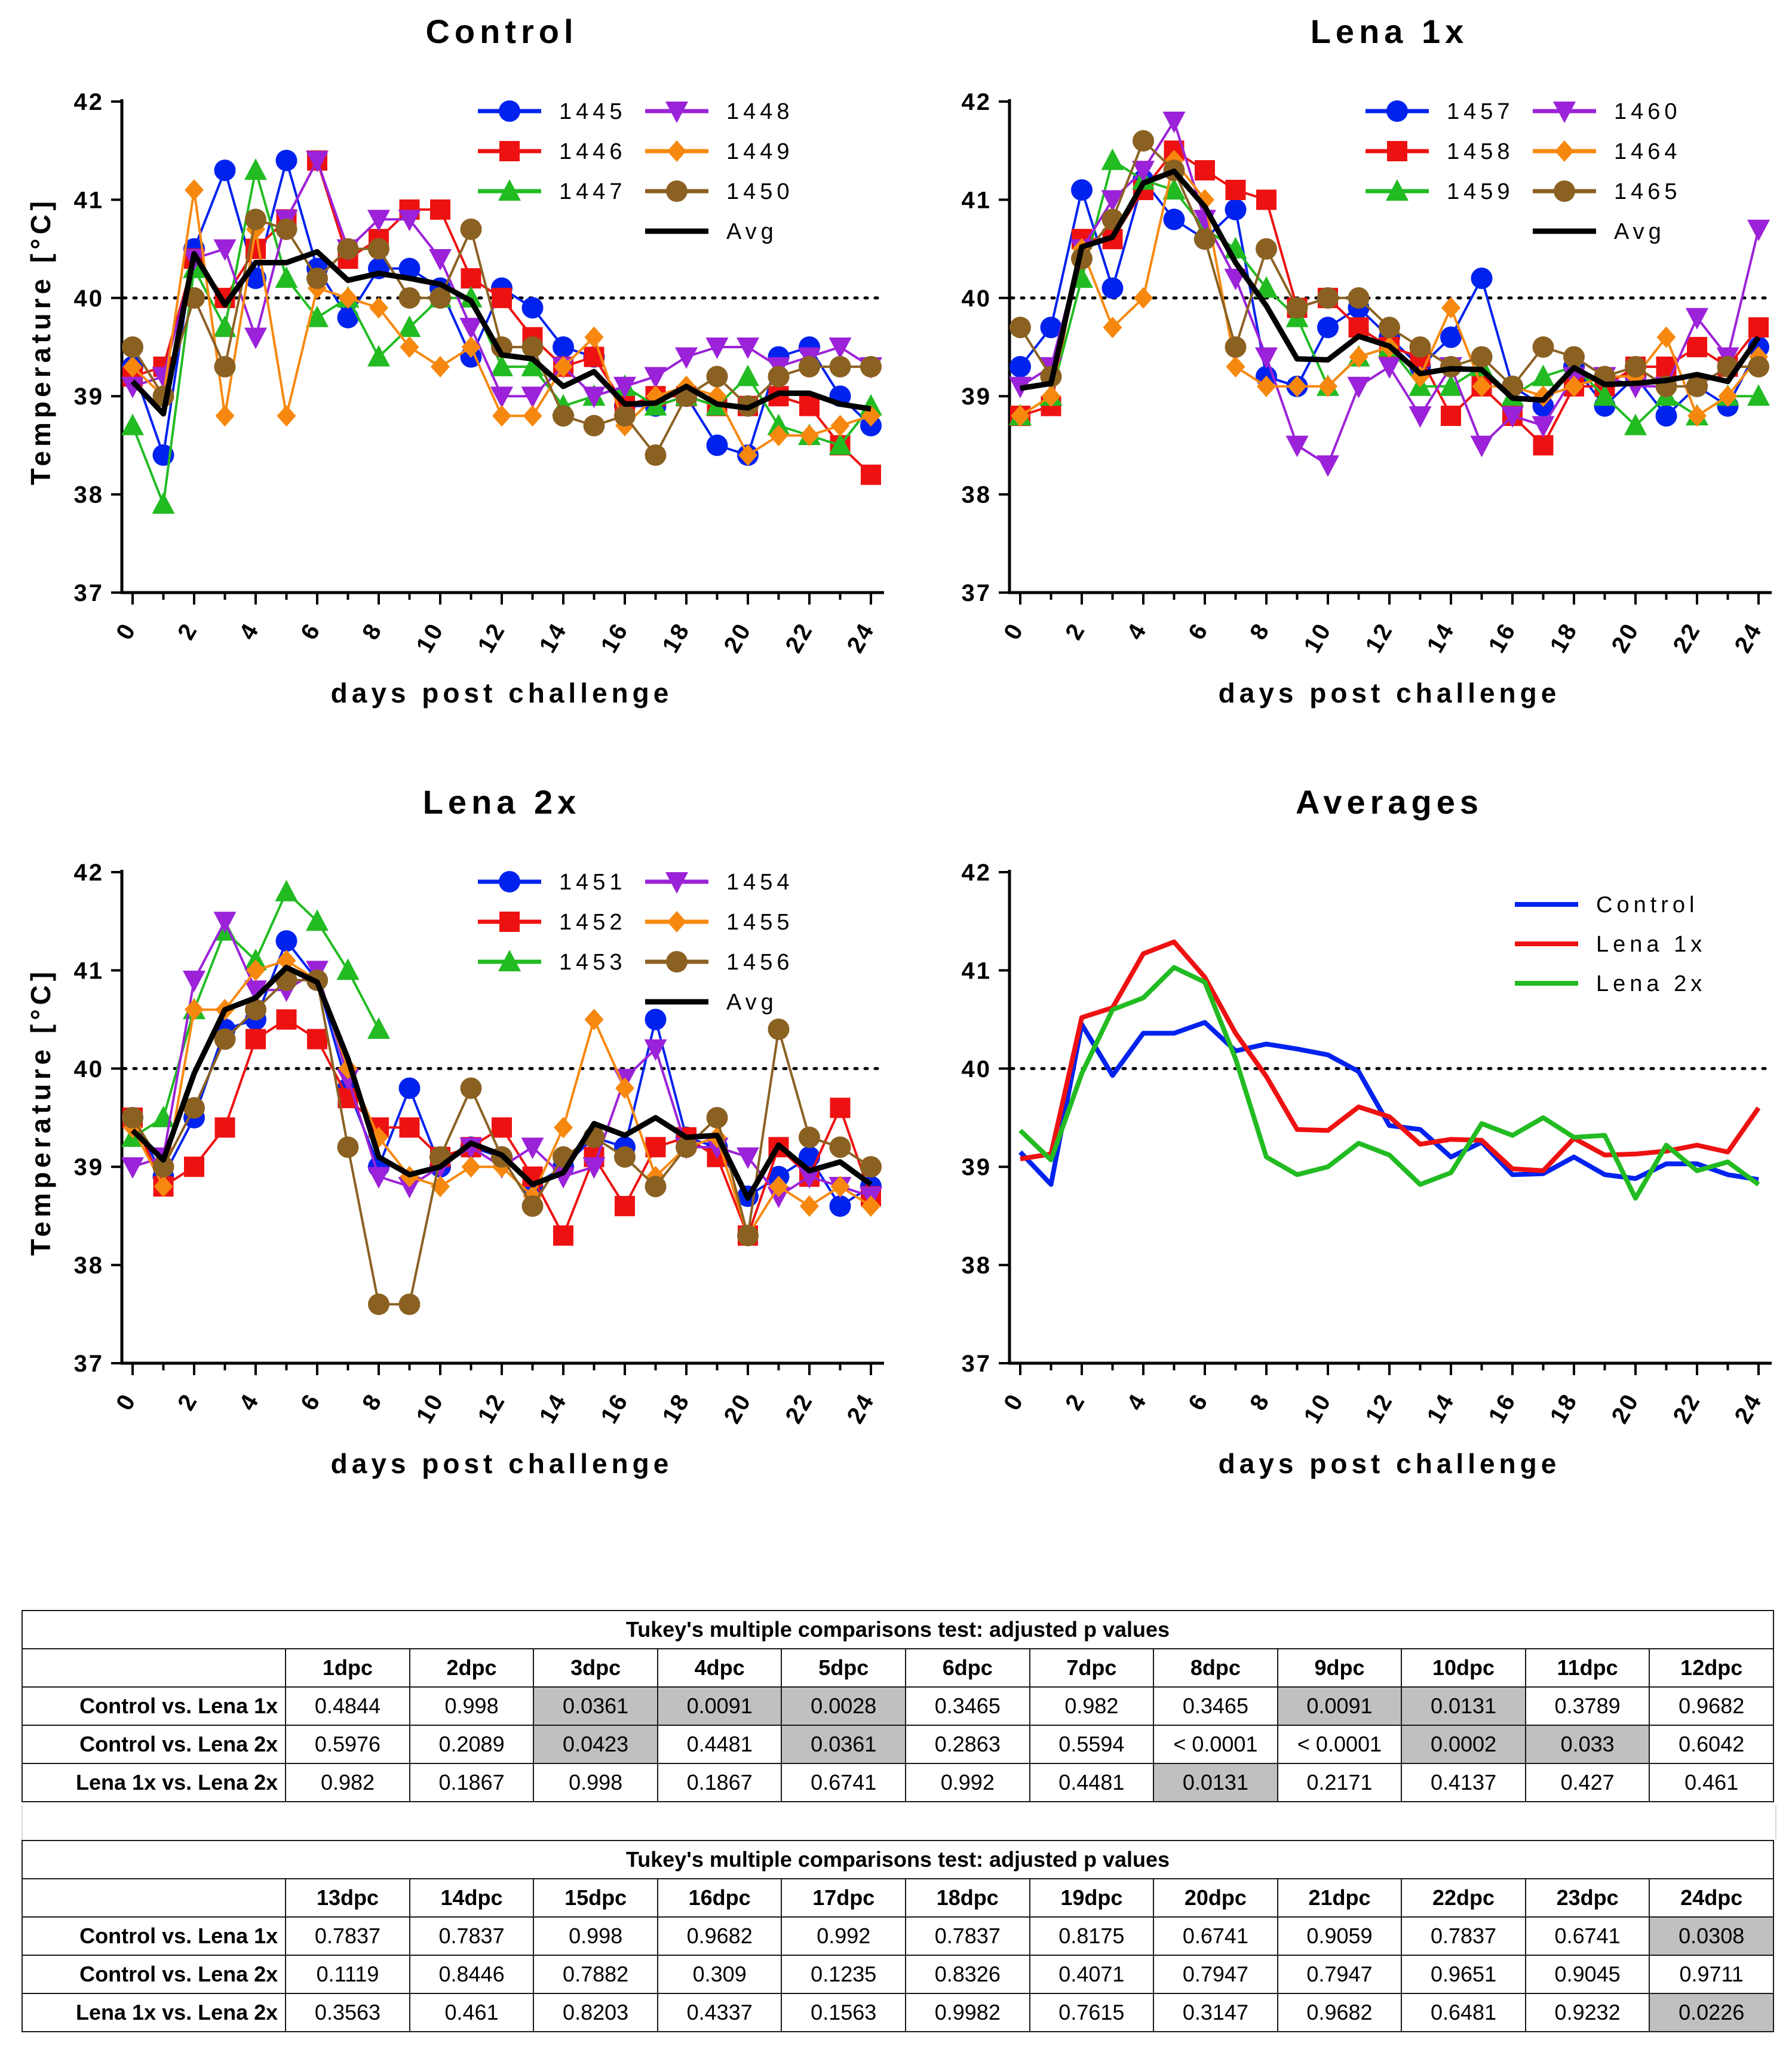  I want to click on legend: 1457 1458 1459 1460 1464 1465 Avg, so click(1523, 171).